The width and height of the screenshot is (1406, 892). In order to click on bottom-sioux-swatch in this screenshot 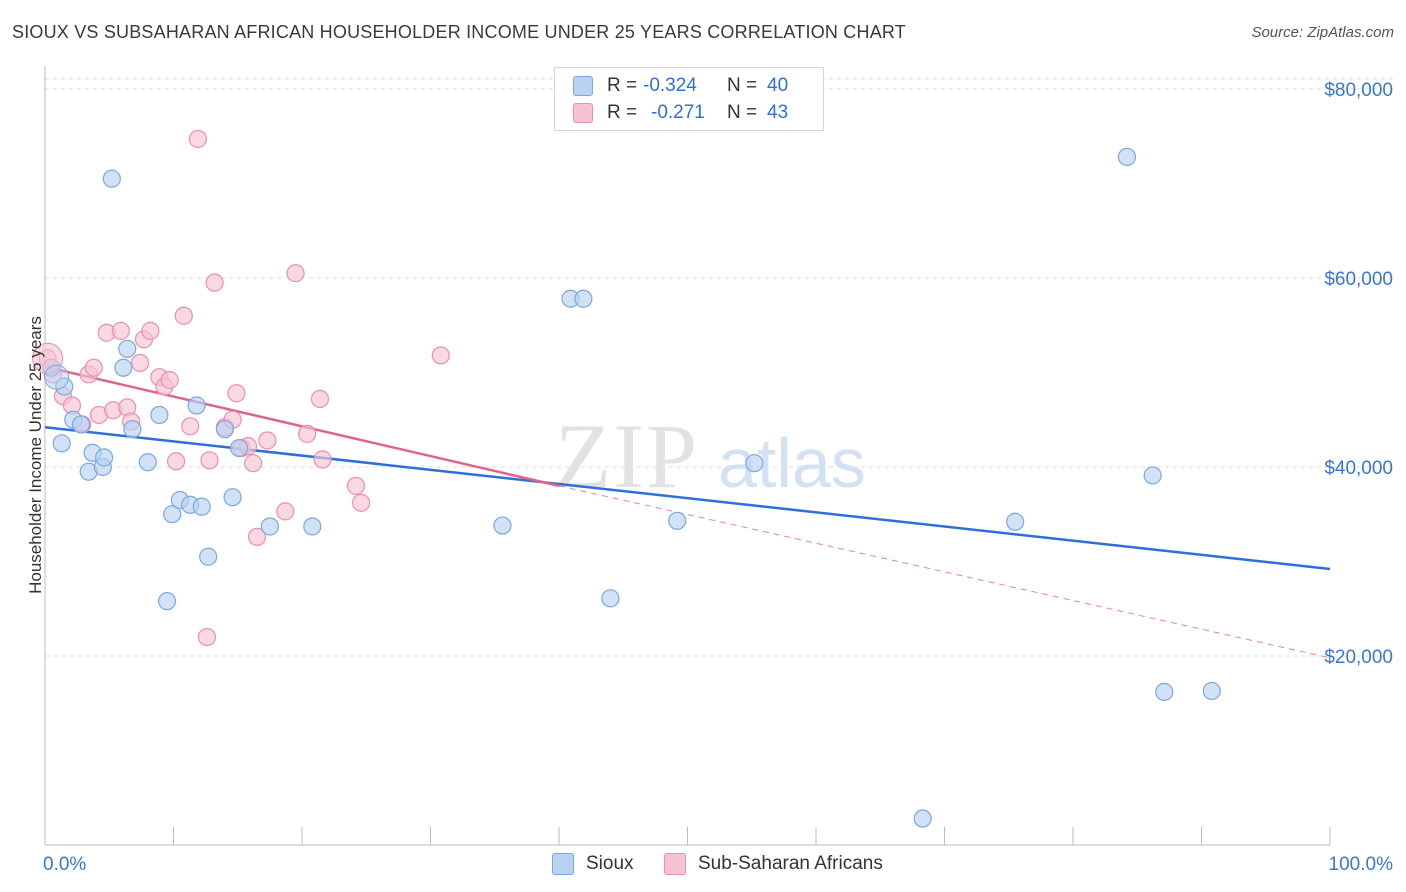, I will do `click(563, 864)`.